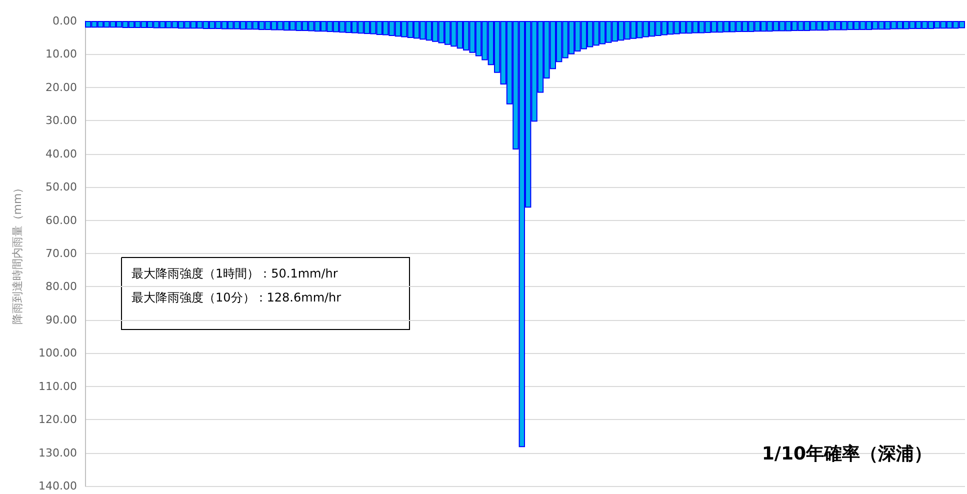 This screenshot has width=967, height=494. I want to click on y-tick-label: 130.00, so click(57, 453).